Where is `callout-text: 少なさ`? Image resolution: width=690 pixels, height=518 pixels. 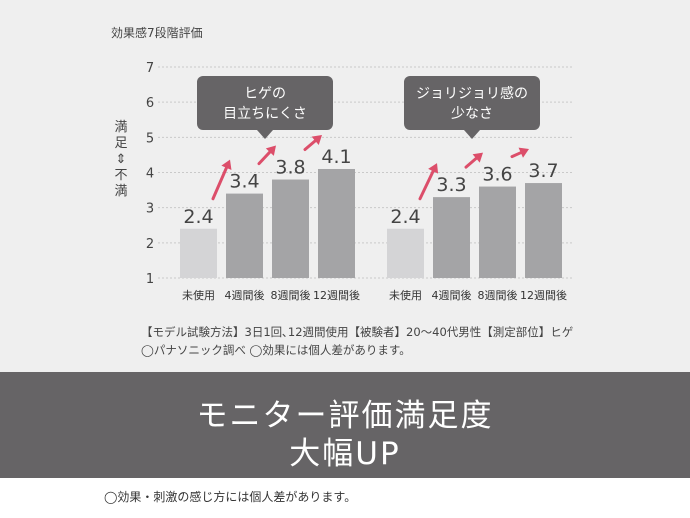 callout-text: 少なさ is located at coordinates (472, 114).